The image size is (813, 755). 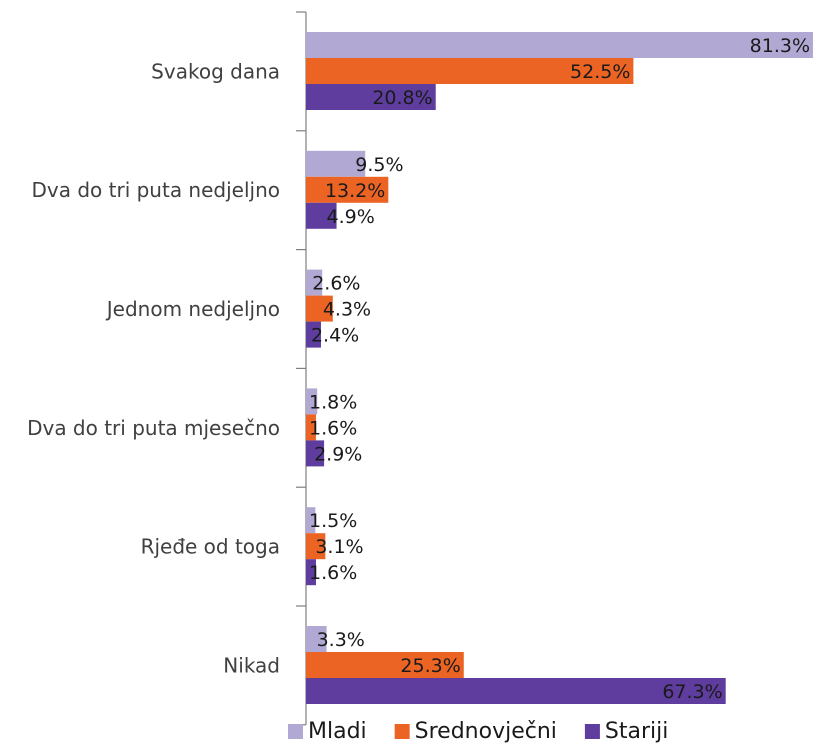 I want to click on data-label: 4.3%, so click(x=347, y=310).